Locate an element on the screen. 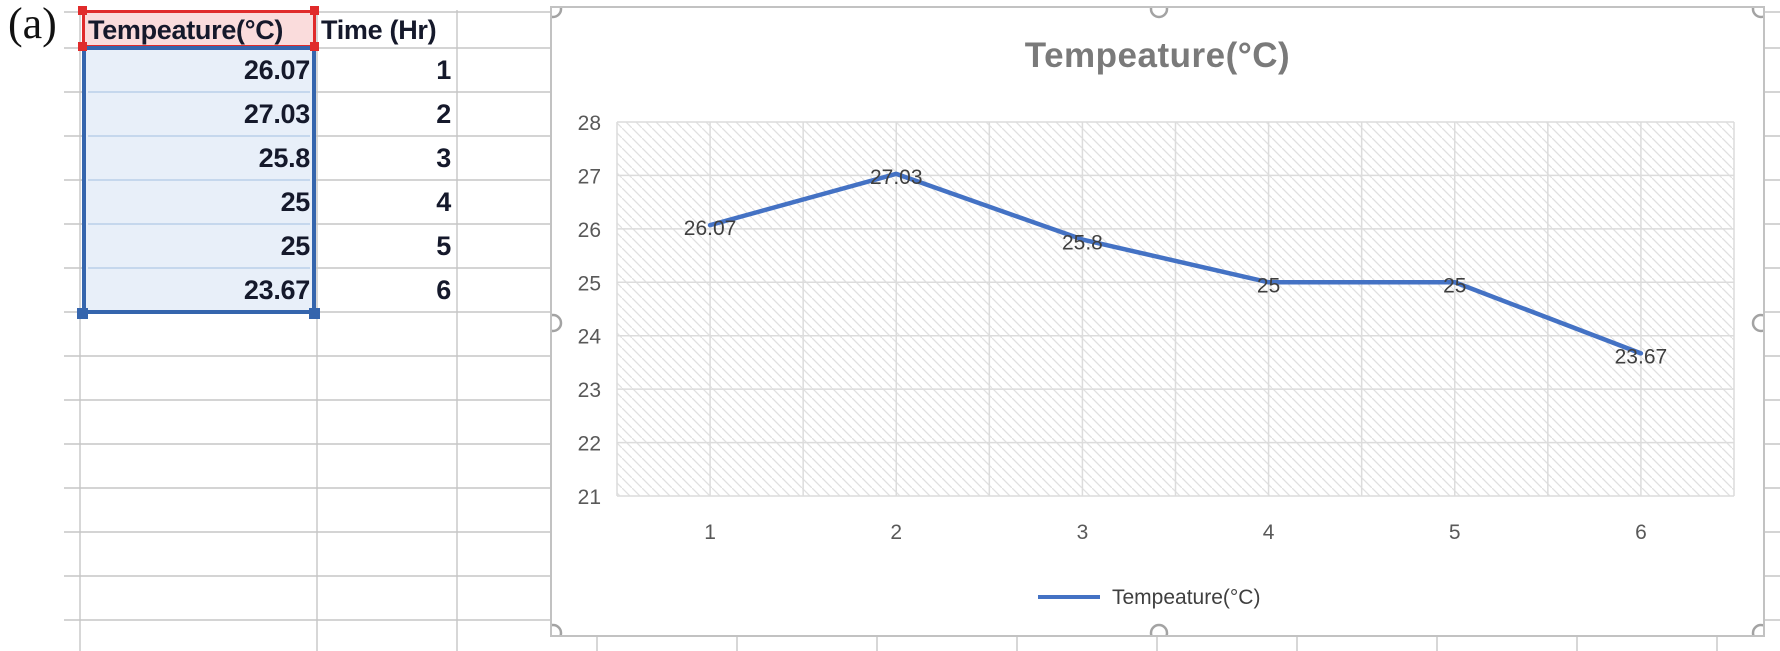 The width and height of the screenshot is (1780, 651). y-tick-label: 27 is located at coordinates (589, 176).